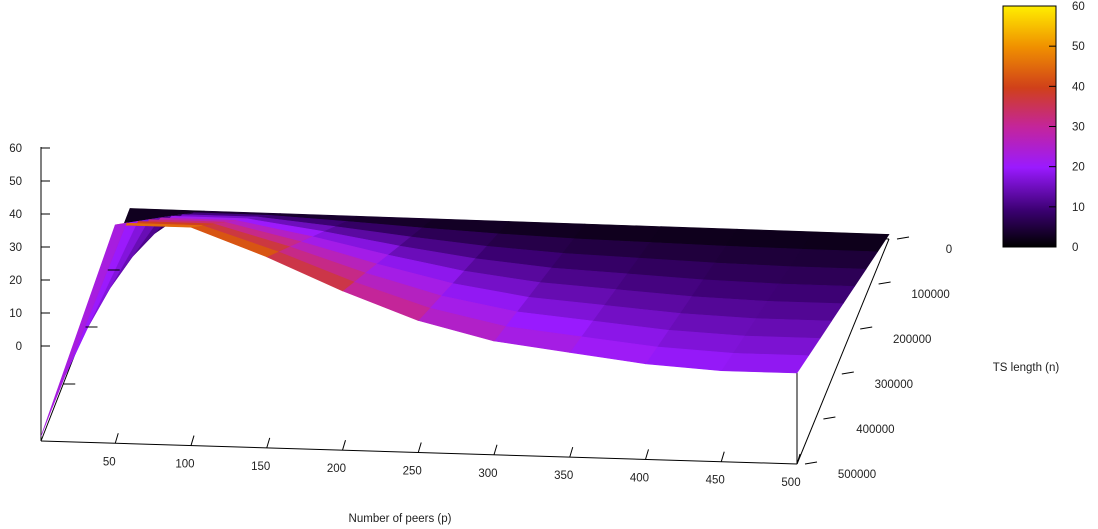 The height and width of the screenshot is (529, 1098). I want to click on colorbar-tick-label: 20, so click(1078, 168).